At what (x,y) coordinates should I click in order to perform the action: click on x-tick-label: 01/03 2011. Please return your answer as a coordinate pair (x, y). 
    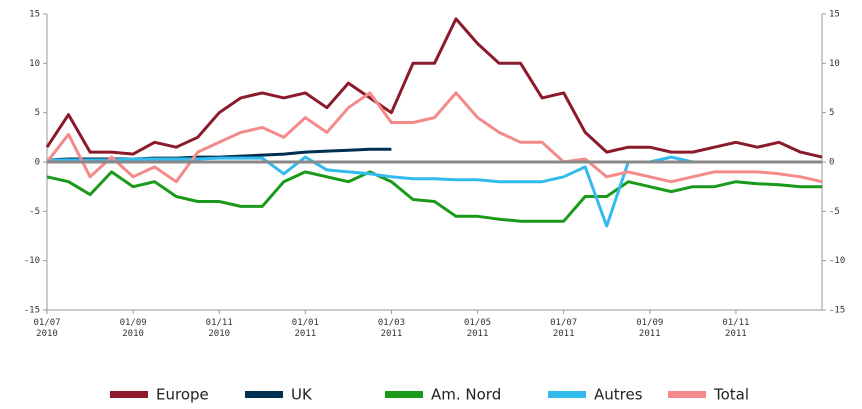
    Looking at the image, I should click on (391, 328).